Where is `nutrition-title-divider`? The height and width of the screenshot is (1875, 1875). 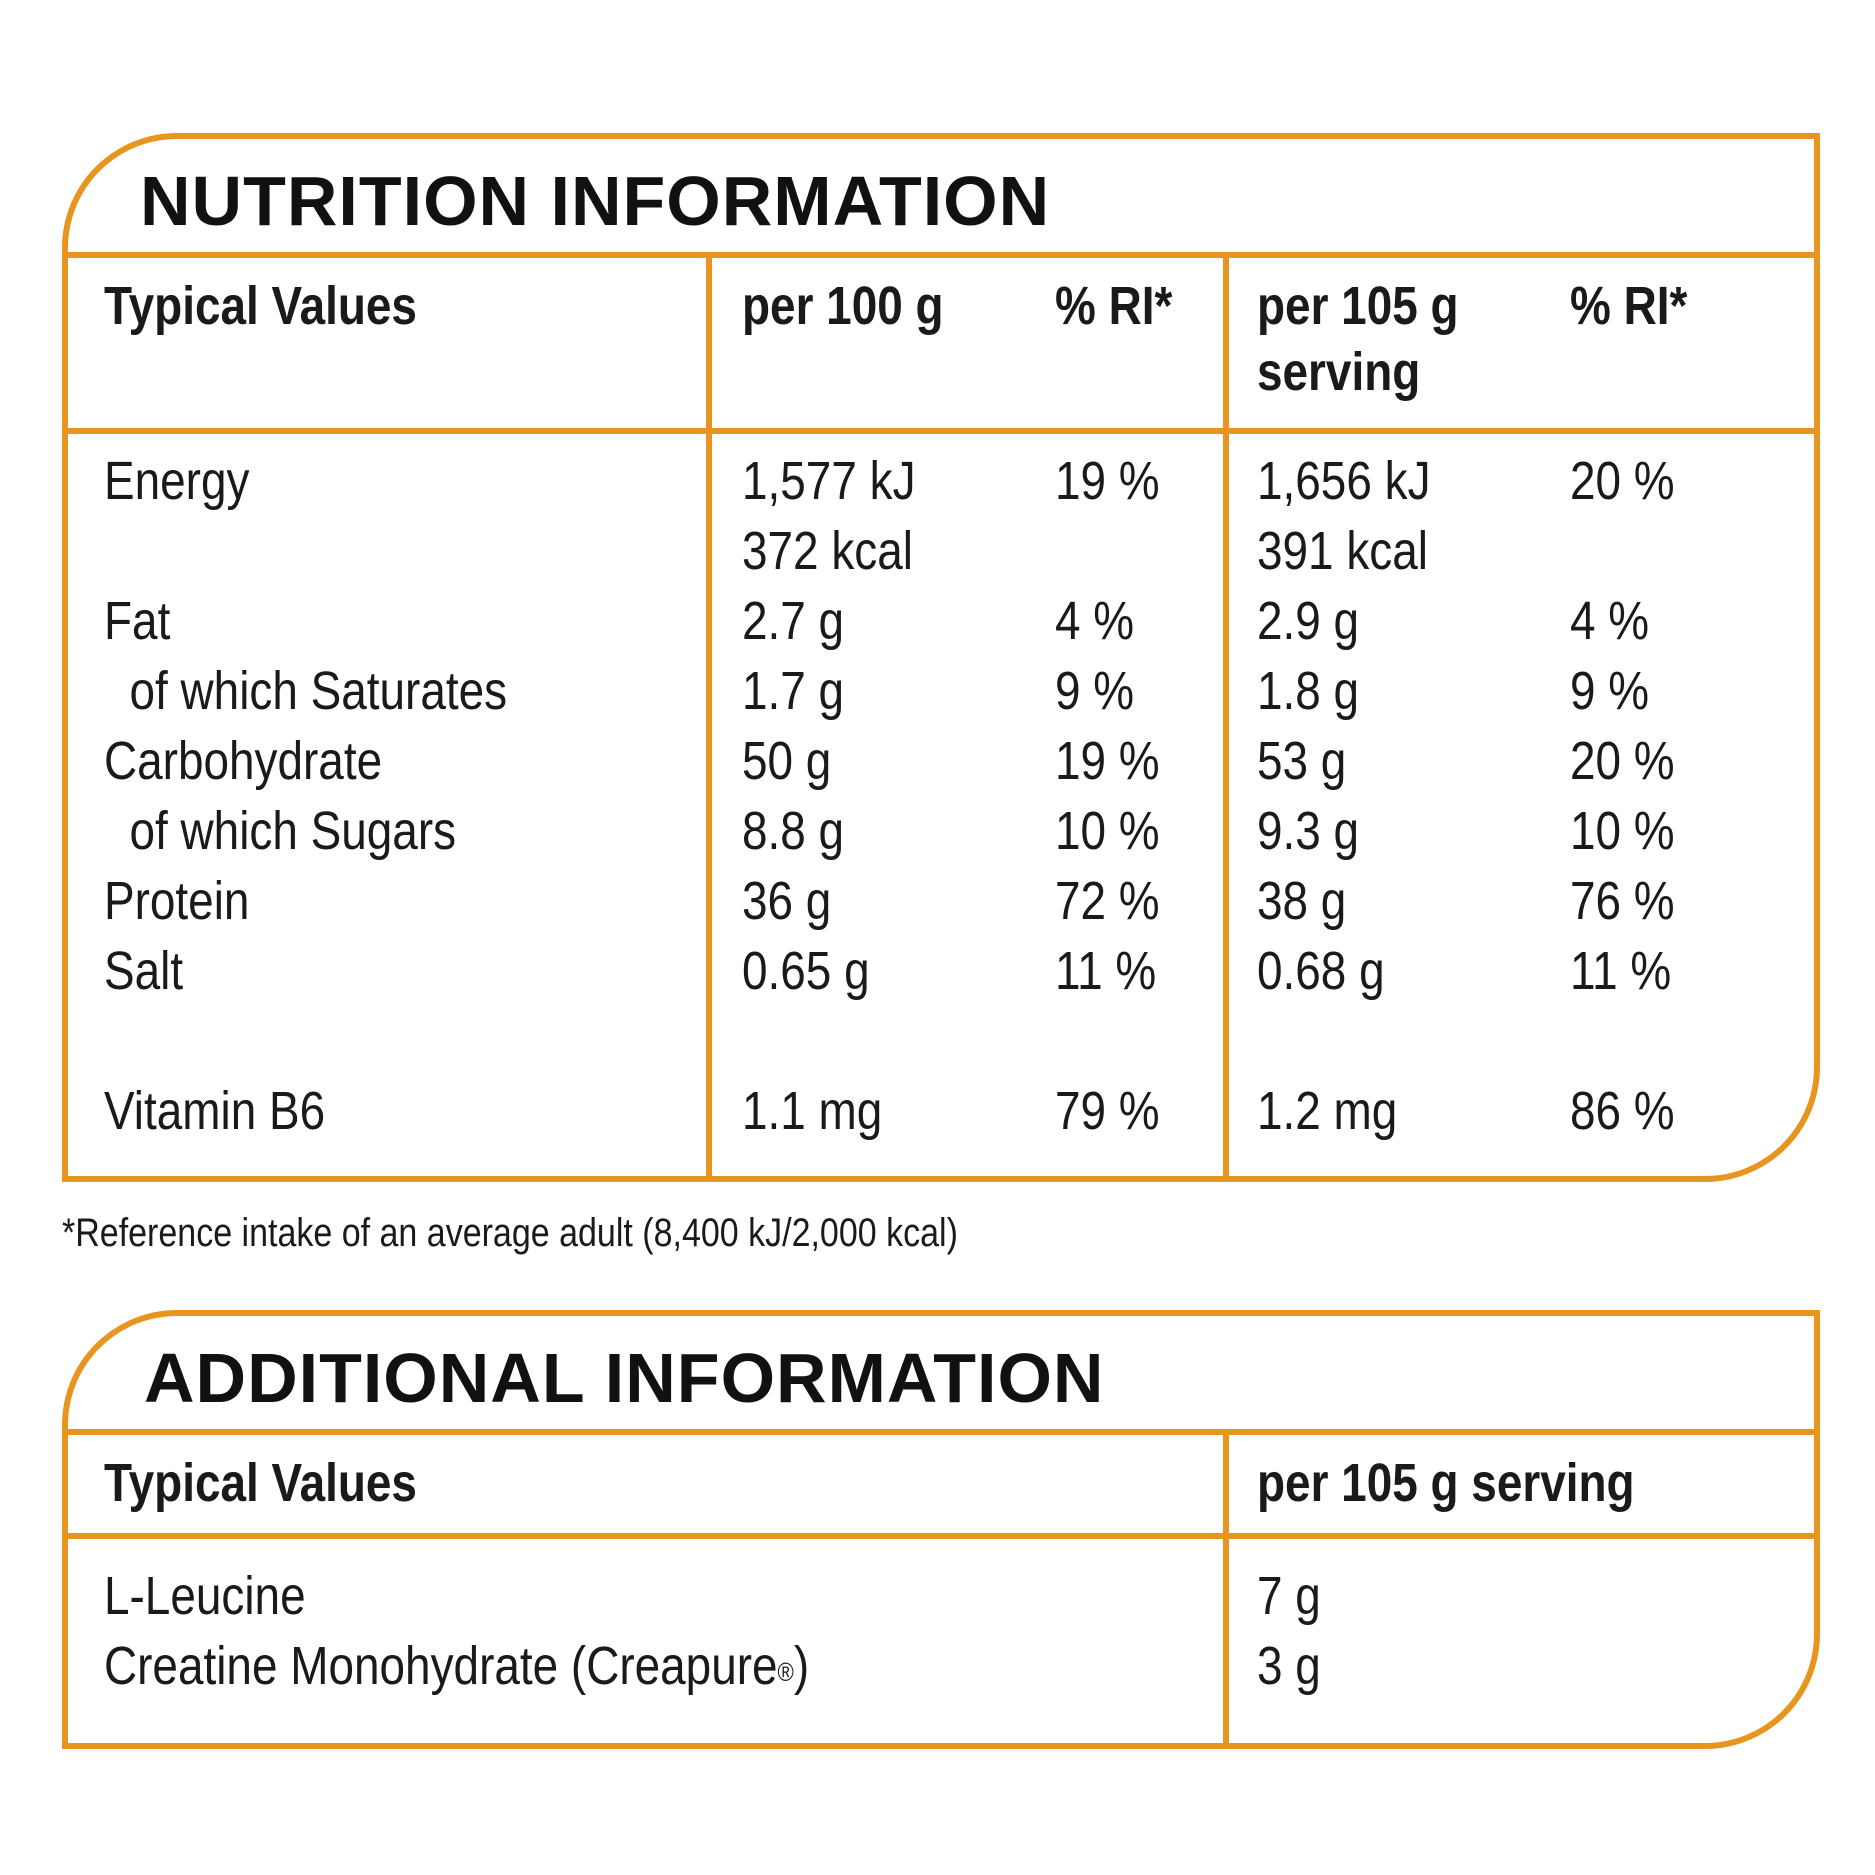 nutrition-title-divider is located at coordinates (941, 255).